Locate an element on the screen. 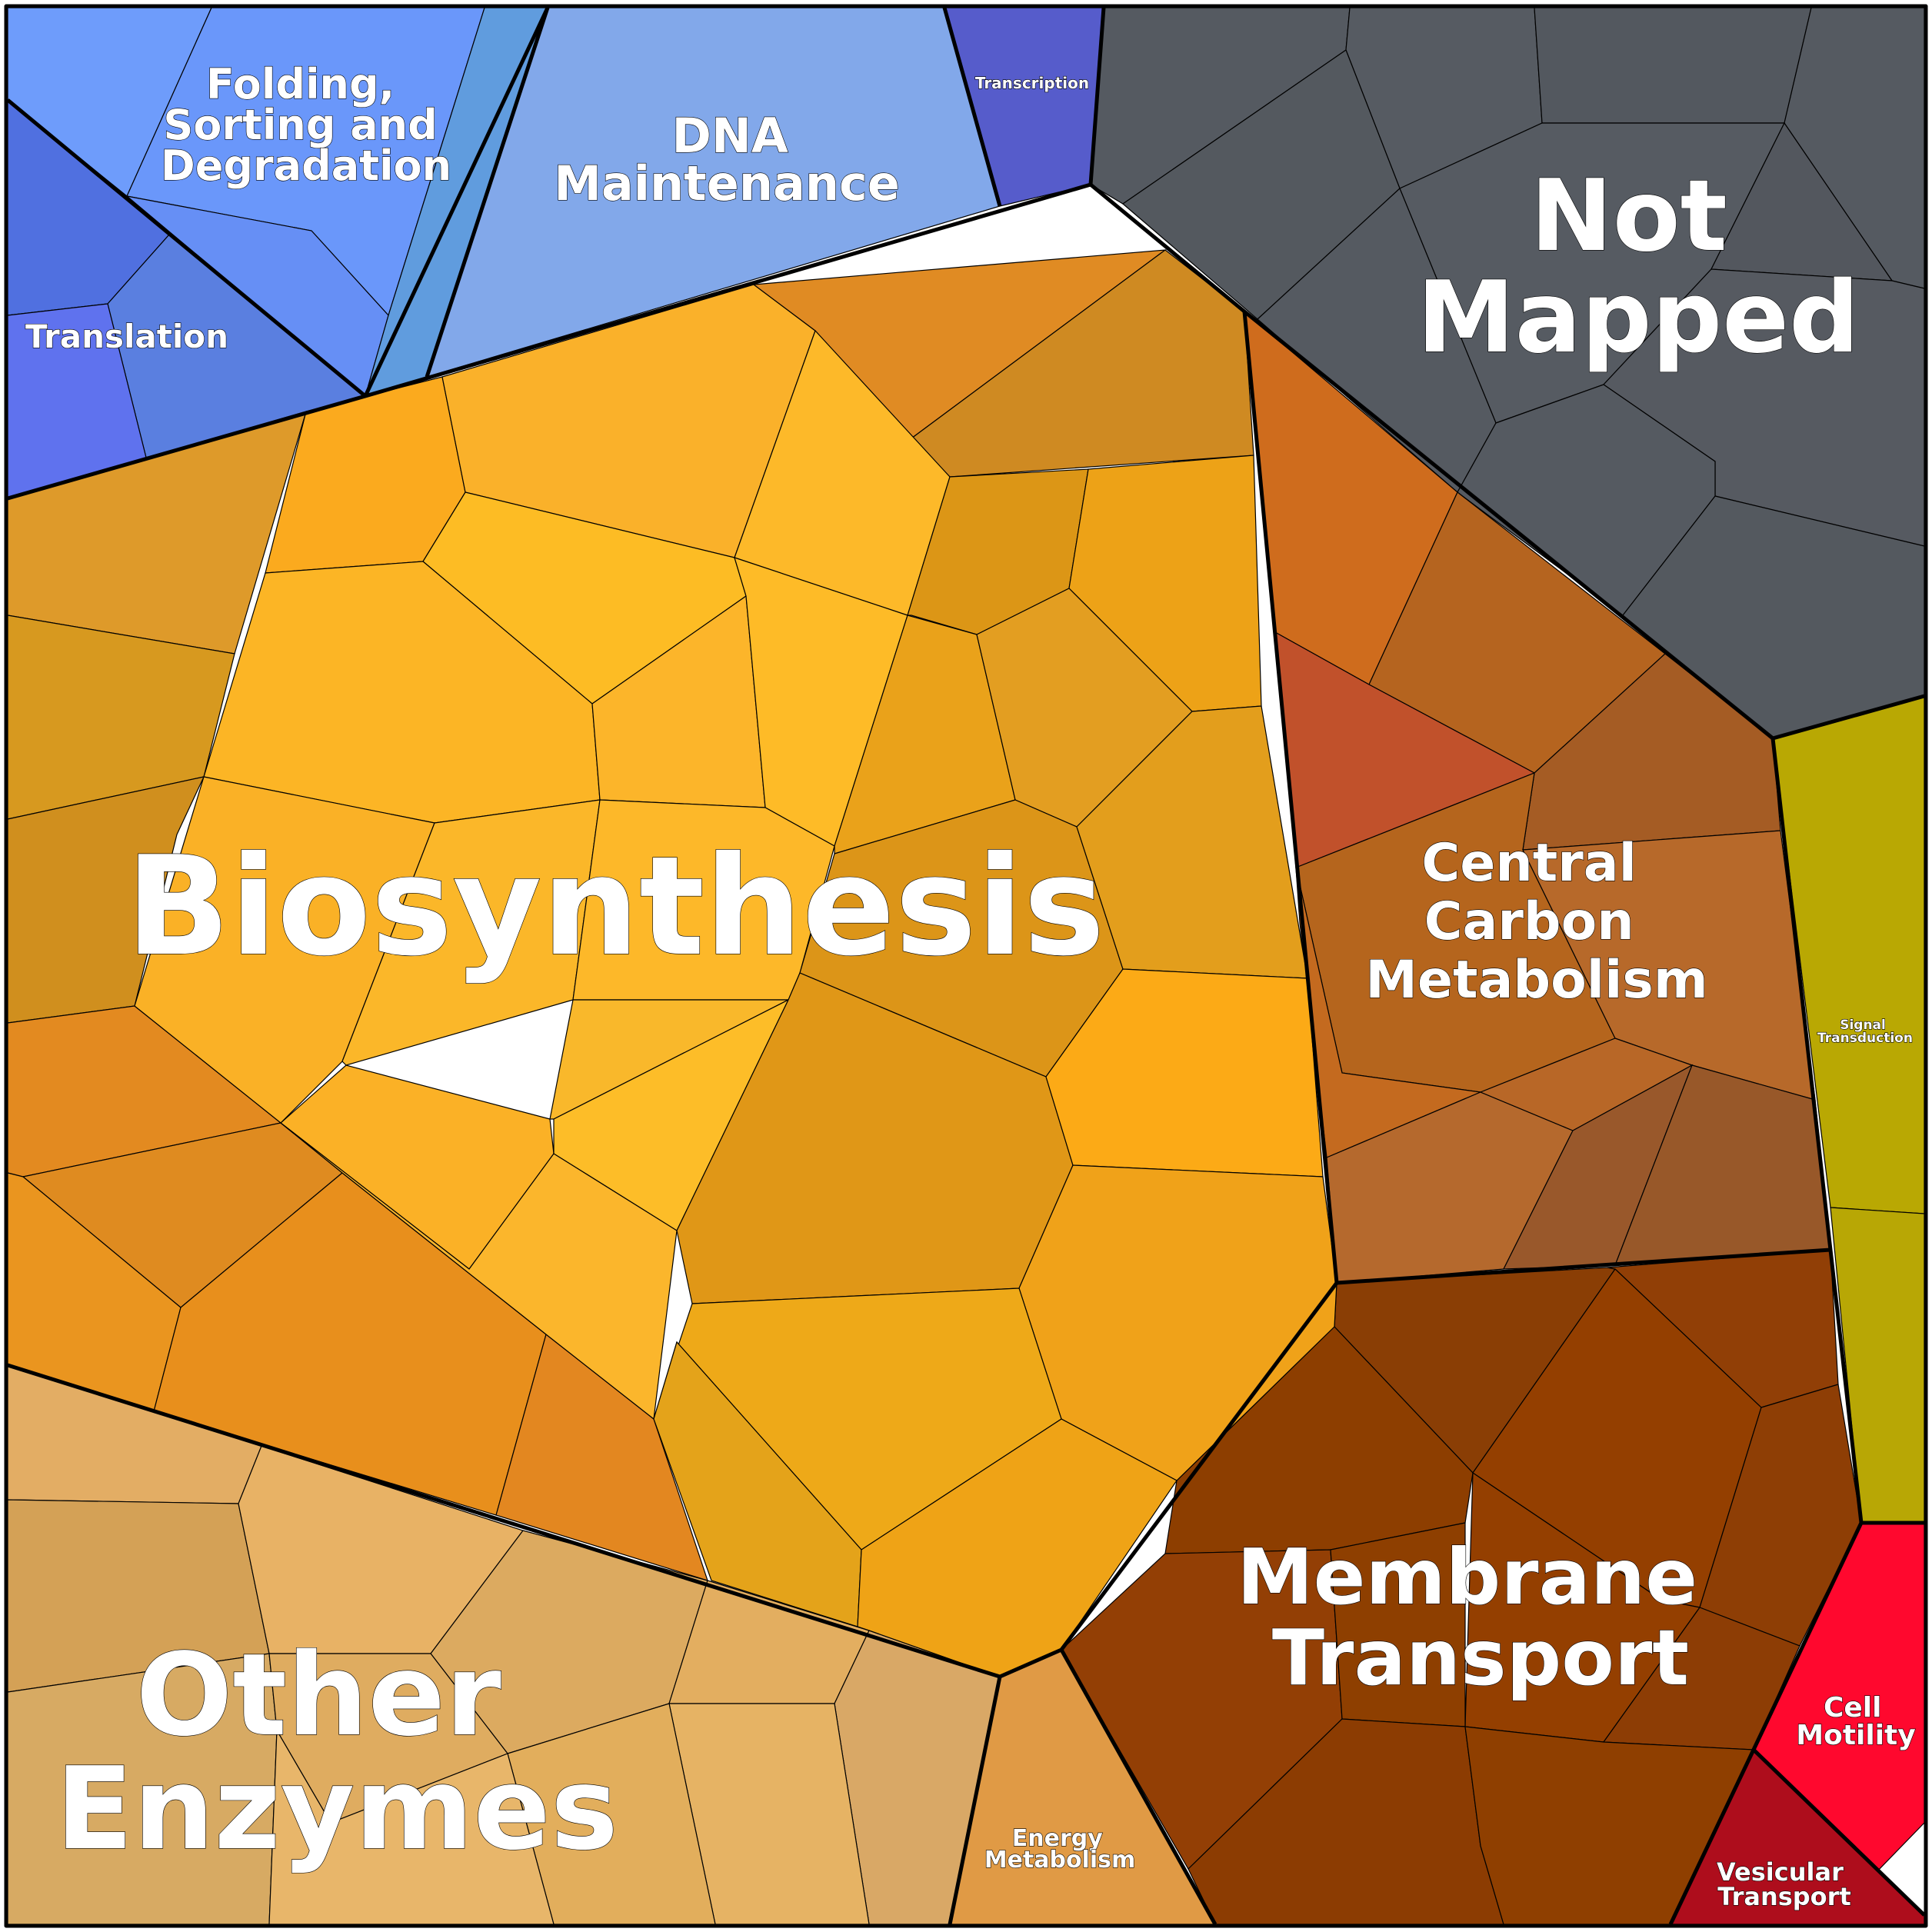  region-translation is located at coordinates (187, 298).